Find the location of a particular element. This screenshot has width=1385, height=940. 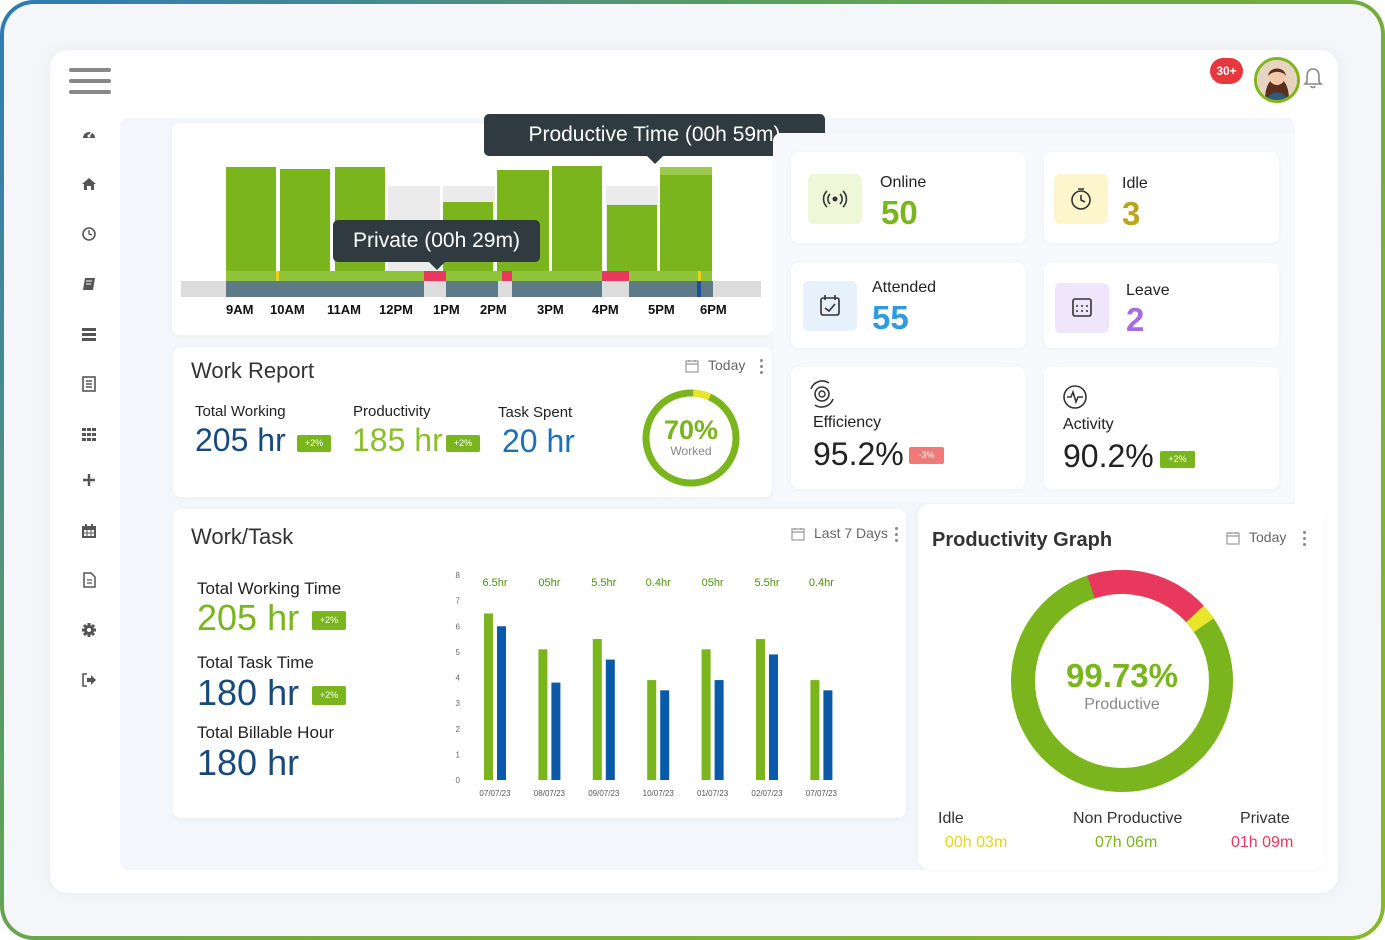

clock-icon is located at coordinates (89, 235).